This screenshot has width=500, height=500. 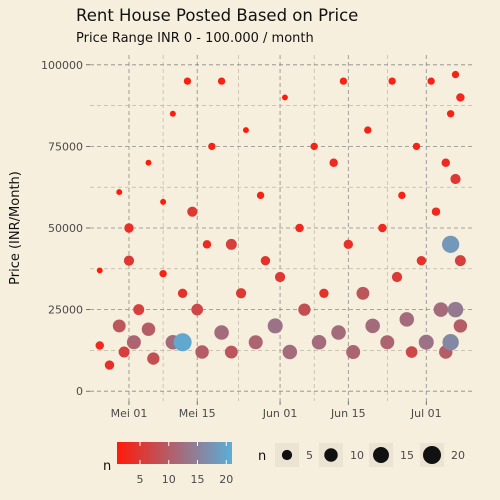 I want to click on y-axis-label: Price (INR/Month), so click(x=15, y=228).